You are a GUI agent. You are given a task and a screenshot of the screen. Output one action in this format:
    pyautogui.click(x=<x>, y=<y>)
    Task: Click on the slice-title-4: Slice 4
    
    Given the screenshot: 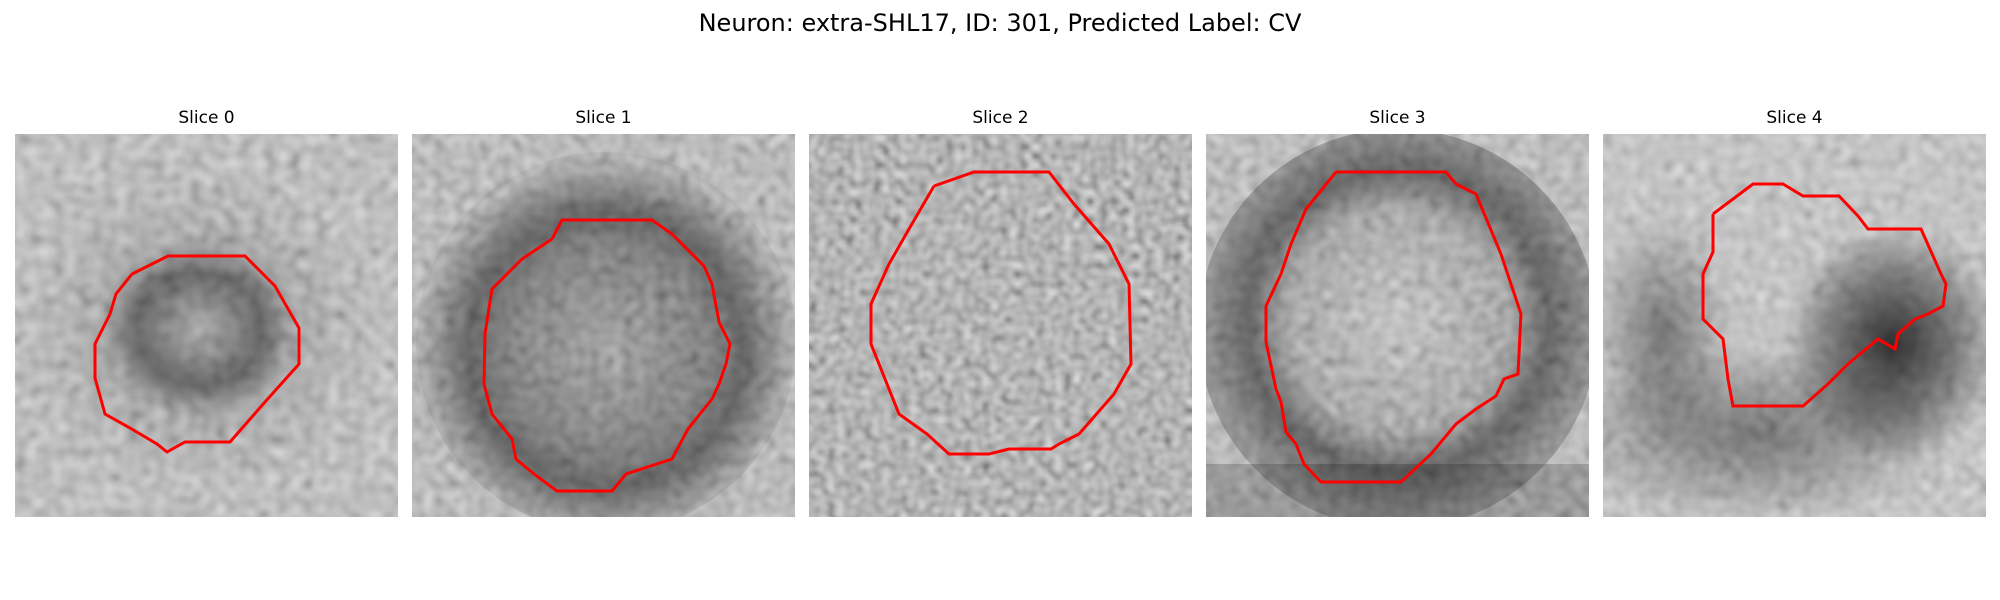 What is the action you would take?
    pyautogui.click(x=1794, y=118)
    